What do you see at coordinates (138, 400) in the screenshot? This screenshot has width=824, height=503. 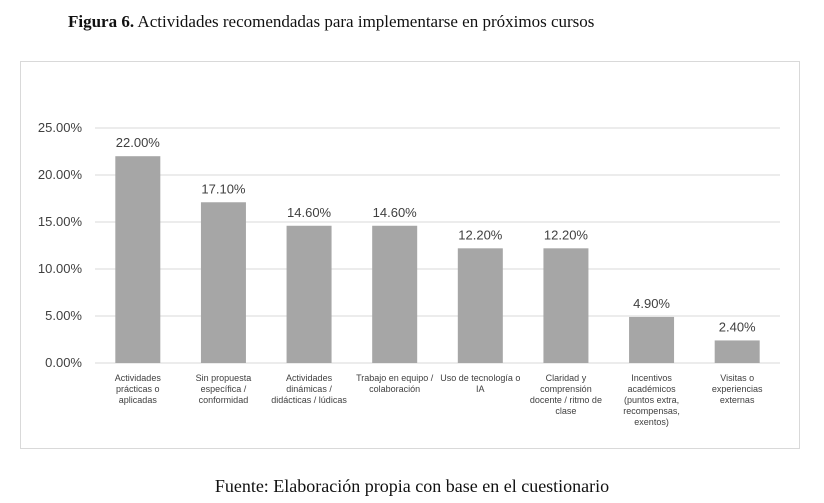 I see `x-tick-label-line: aplicadas` at bounding box center [138, 400].